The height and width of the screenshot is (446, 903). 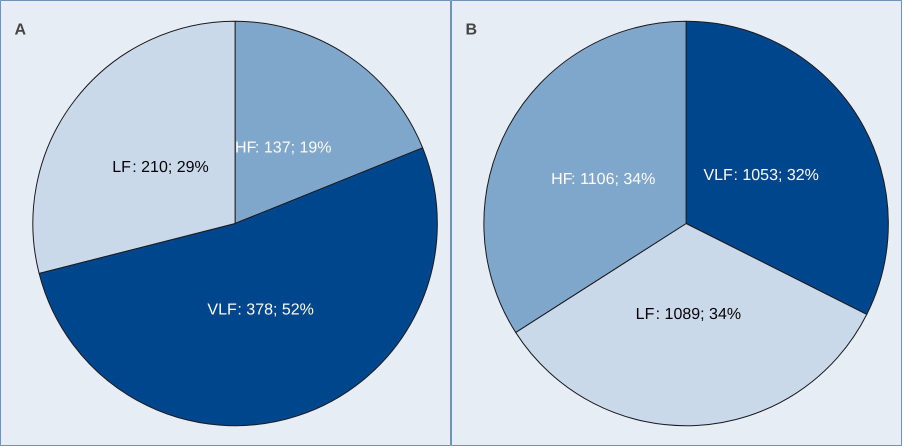 What do you see at coordinates (613, 179) in the screenshot?
I see `data-label: : 1106; 34%` at bounding box center [613, 179].